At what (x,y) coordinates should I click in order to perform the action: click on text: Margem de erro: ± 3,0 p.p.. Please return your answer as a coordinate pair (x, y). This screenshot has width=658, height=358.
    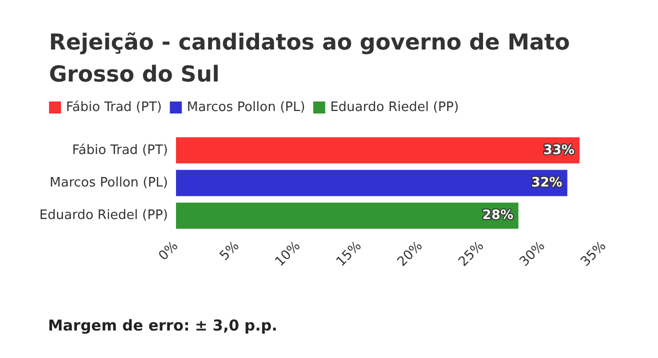
    Looking at the image, I should click on (163, 325).